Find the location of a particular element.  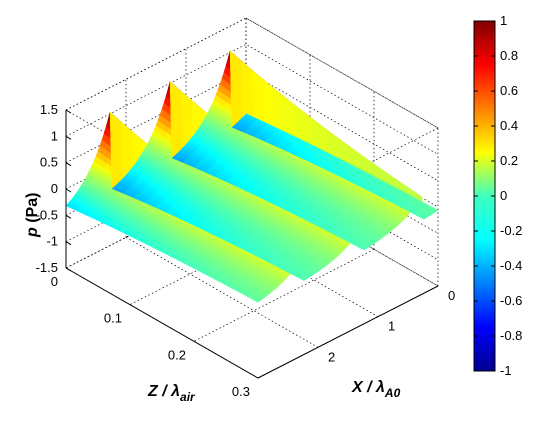

x-tick-label: 2 is located at coordinates (331, 356).